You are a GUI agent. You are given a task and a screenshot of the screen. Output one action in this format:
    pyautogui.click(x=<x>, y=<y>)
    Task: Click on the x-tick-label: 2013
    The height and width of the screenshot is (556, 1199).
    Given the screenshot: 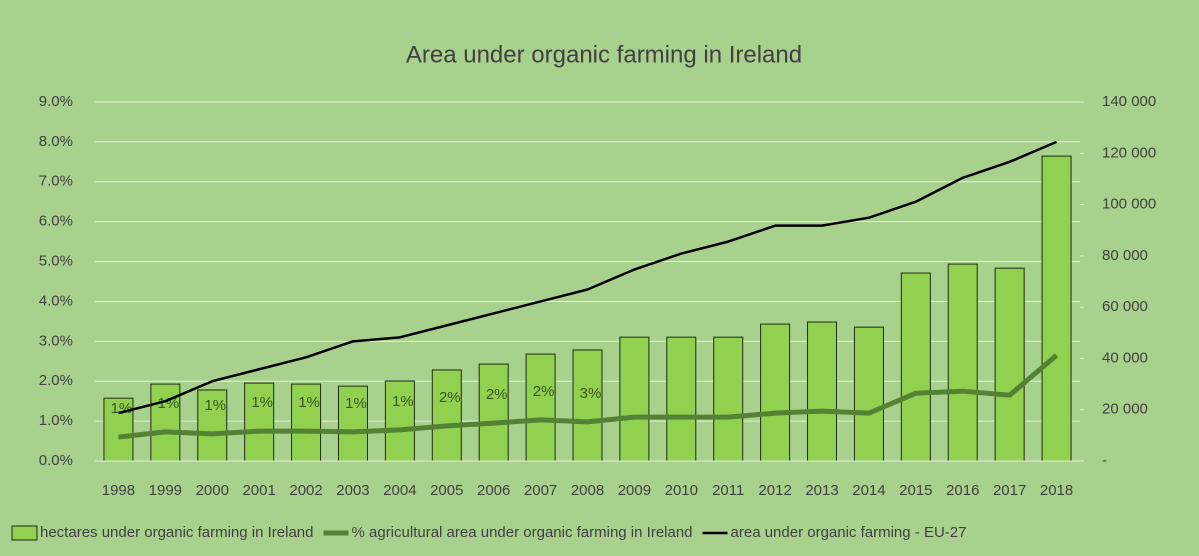 What is the action you would take?
    pyautogui.click(x=821, y=490)
    